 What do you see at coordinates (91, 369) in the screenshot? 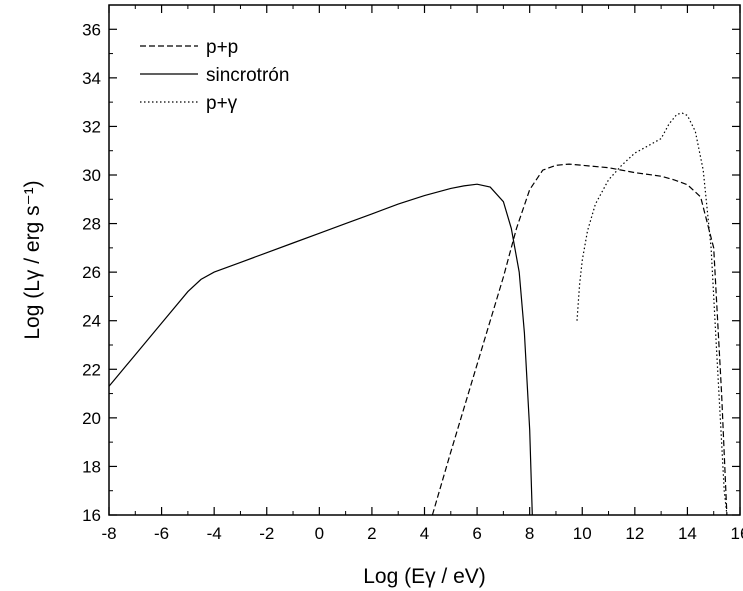
I see `y-tick-label: 22` at bounding box center [91, 369].